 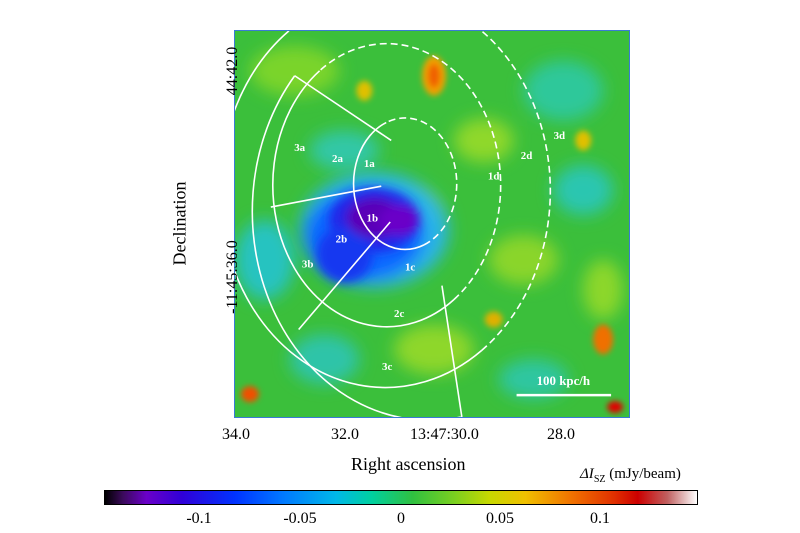 What do you see at coordinates (387, 367) in the screenshot?
I see `region-label-3c: 3c` at bounding box center [387, 367].